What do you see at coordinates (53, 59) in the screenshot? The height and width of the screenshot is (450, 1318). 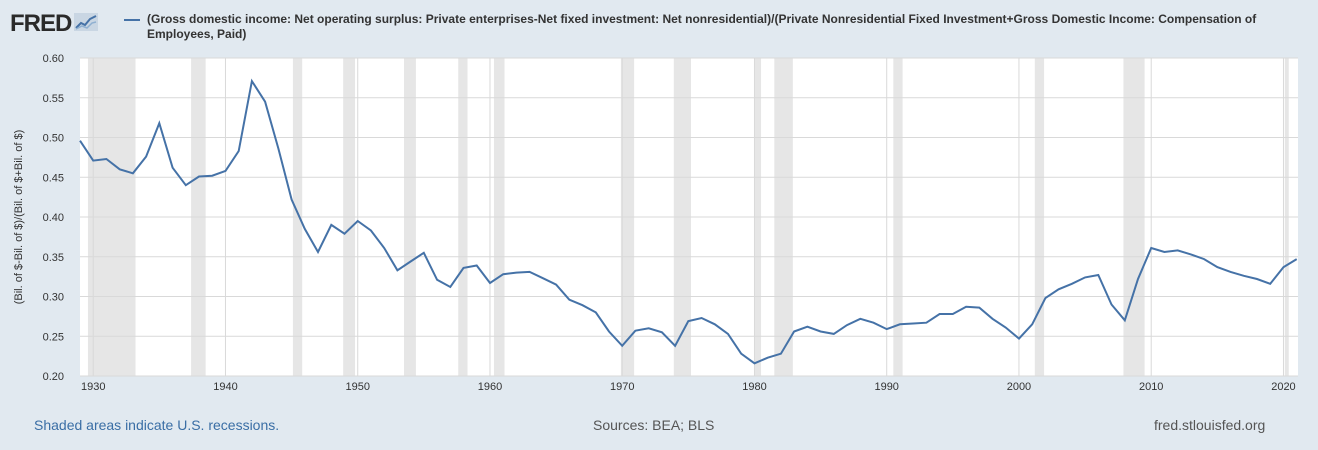 I see `y-tick-label: 0.60` at bounding box center [53, 59].